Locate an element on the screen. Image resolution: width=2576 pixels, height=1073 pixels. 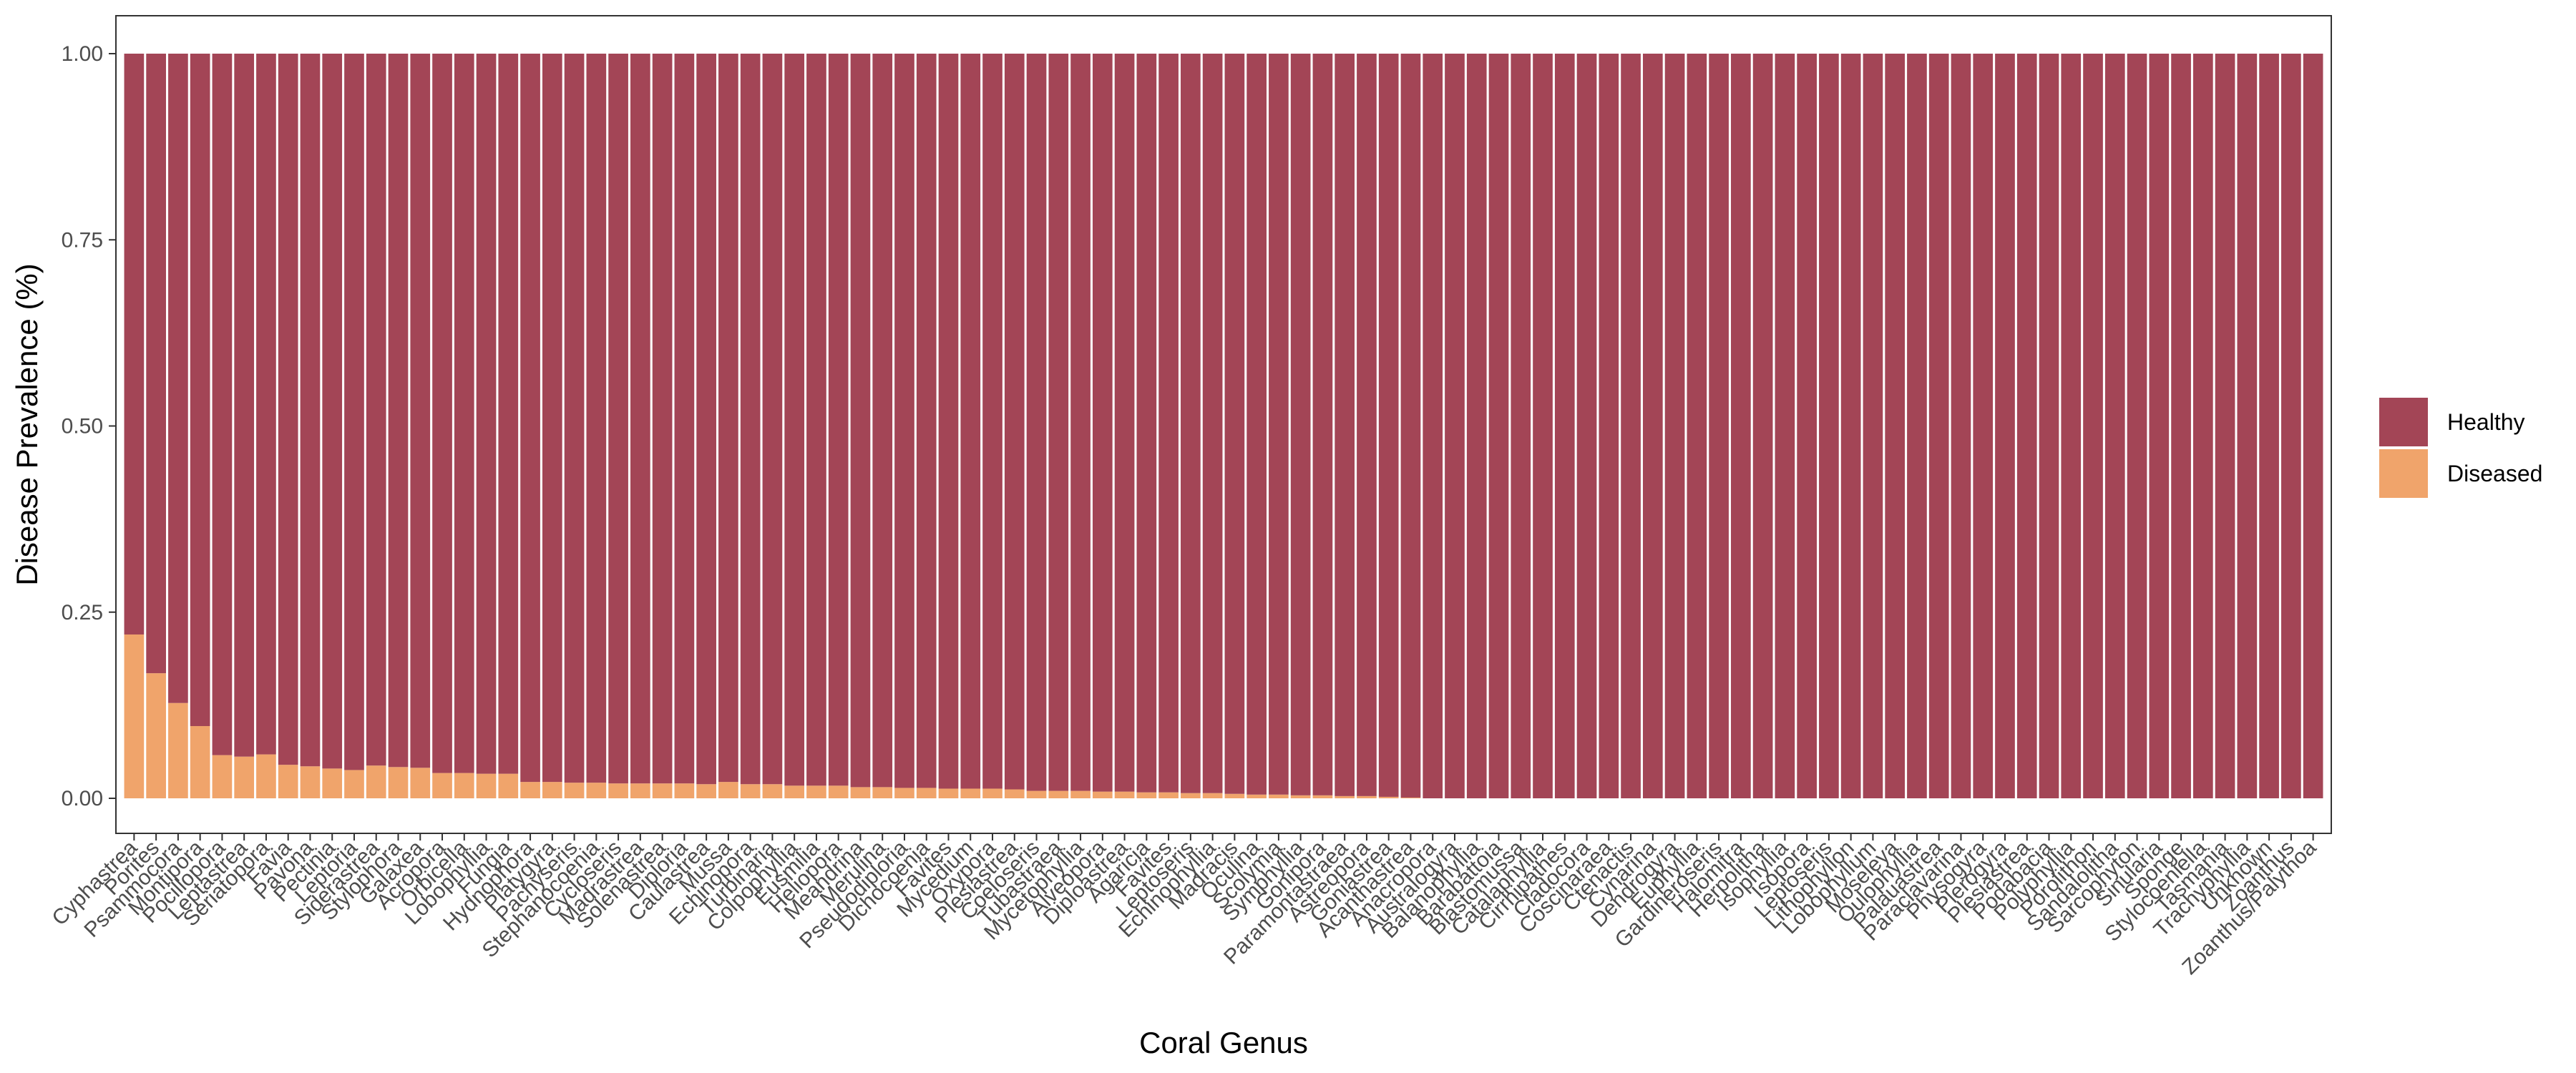
y-tick-label: 0.25 is located at coordinates (82, 612).